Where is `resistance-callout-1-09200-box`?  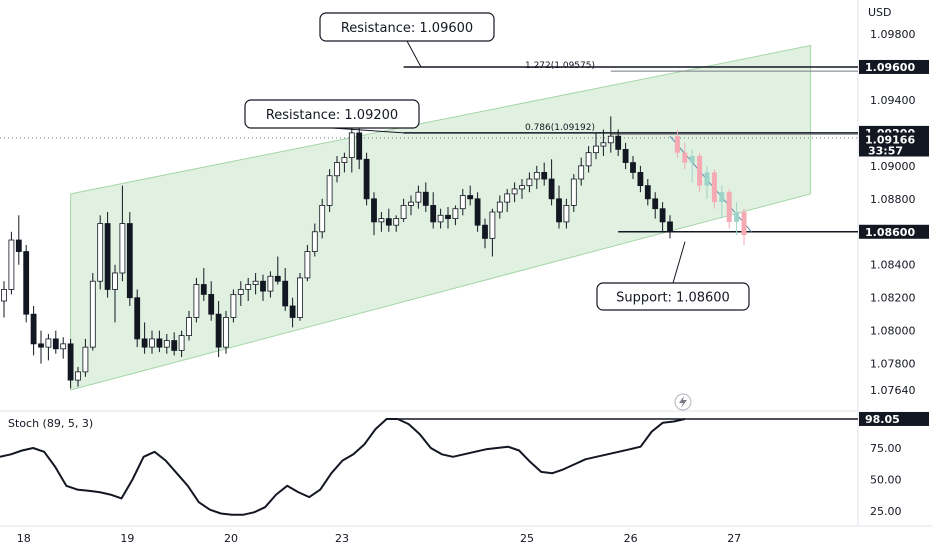
resistance-callout-1-09200-box is located at coordinates (332, 114).